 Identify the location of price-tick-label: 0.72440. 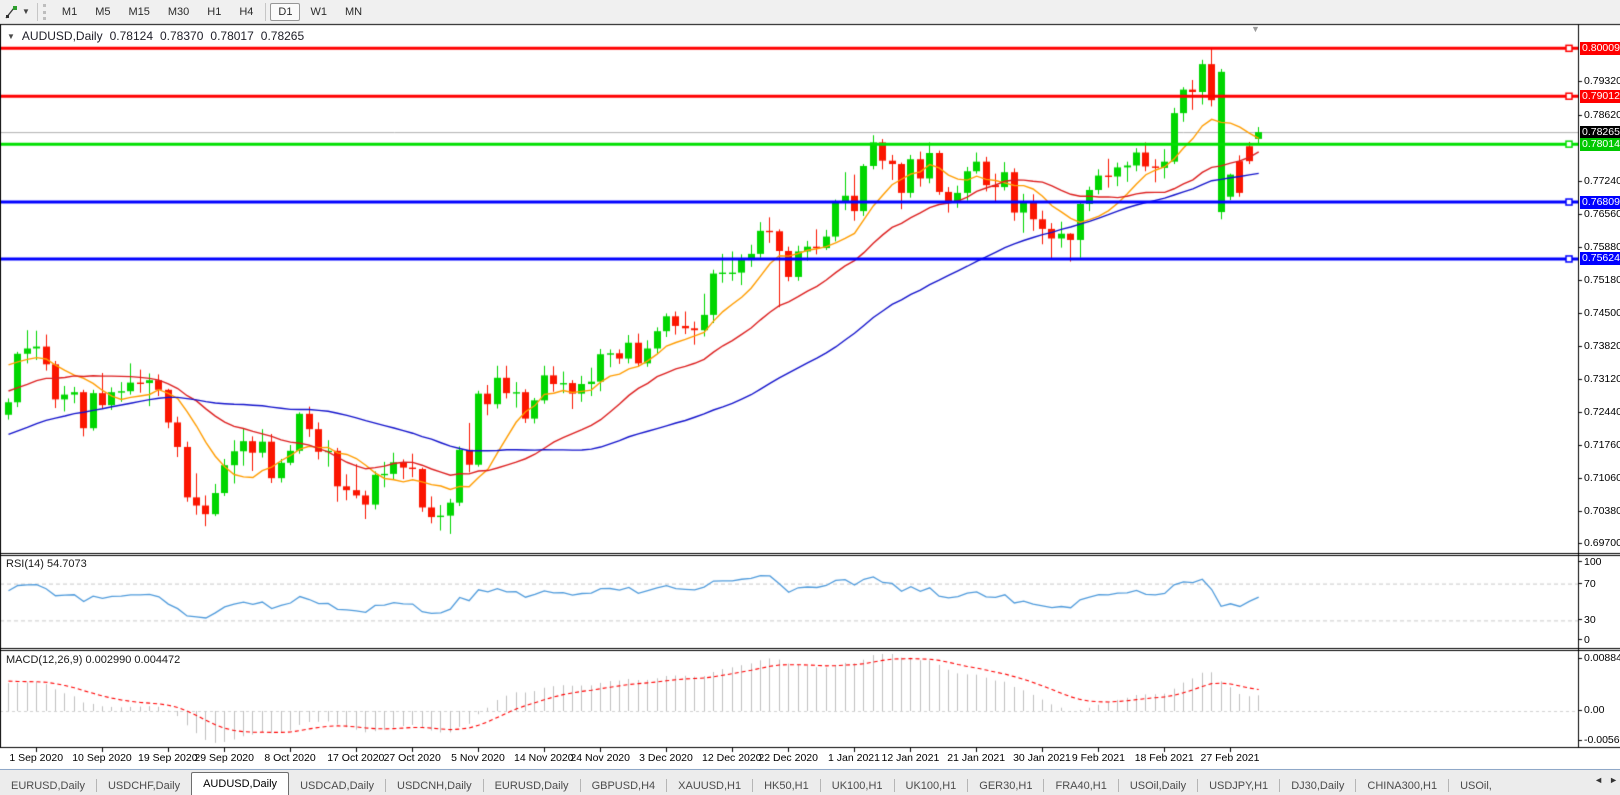
(1602, 411).